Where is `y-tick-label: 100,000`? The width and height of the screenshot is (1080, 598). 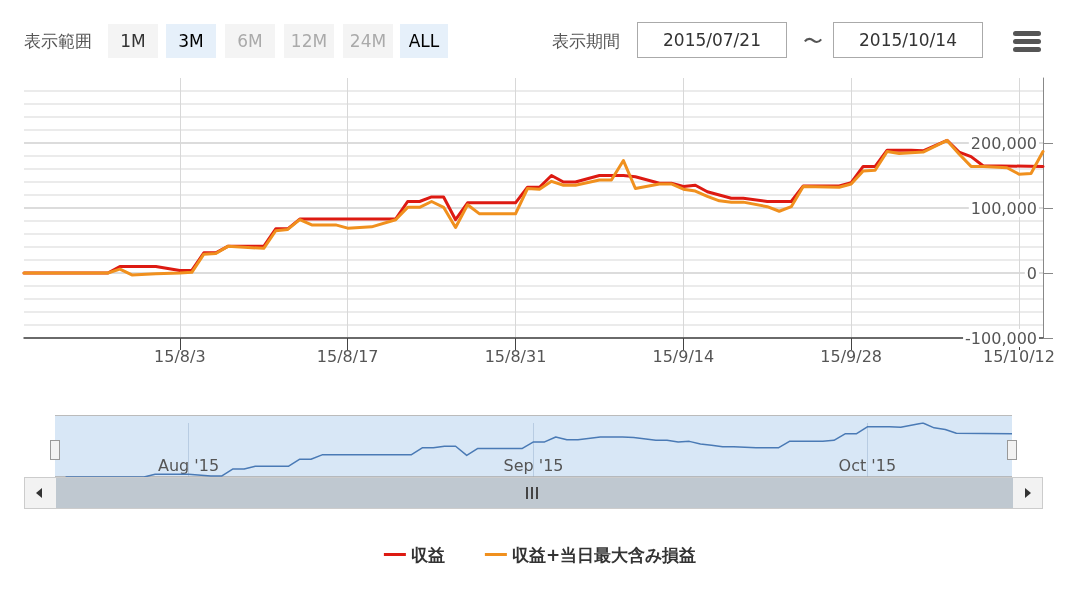
y-tick-label: 100,000 is located at coordinates (1003, 208).